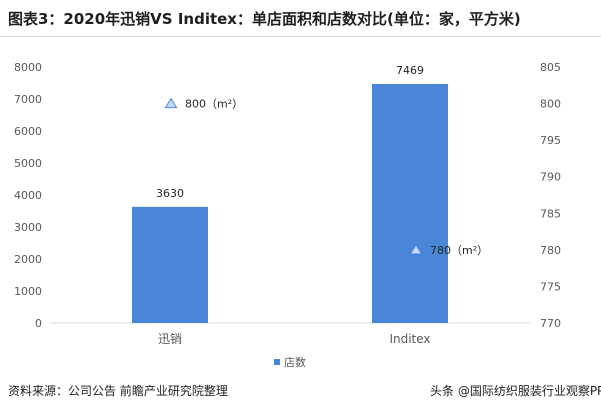 The height and width of the screenshot is (412, 601). What do you see at coordinates (550, 177) in the screenshot?
I see `right-tick-label: 790` at bounding box center [550, 177].